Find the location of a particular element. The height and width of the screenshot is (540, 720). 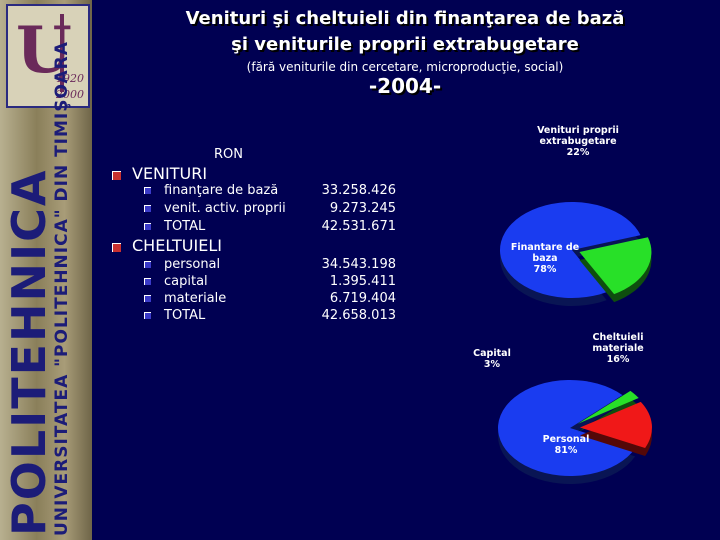

row-label: venit. activ. proprii is located at coordinates (225, 208).